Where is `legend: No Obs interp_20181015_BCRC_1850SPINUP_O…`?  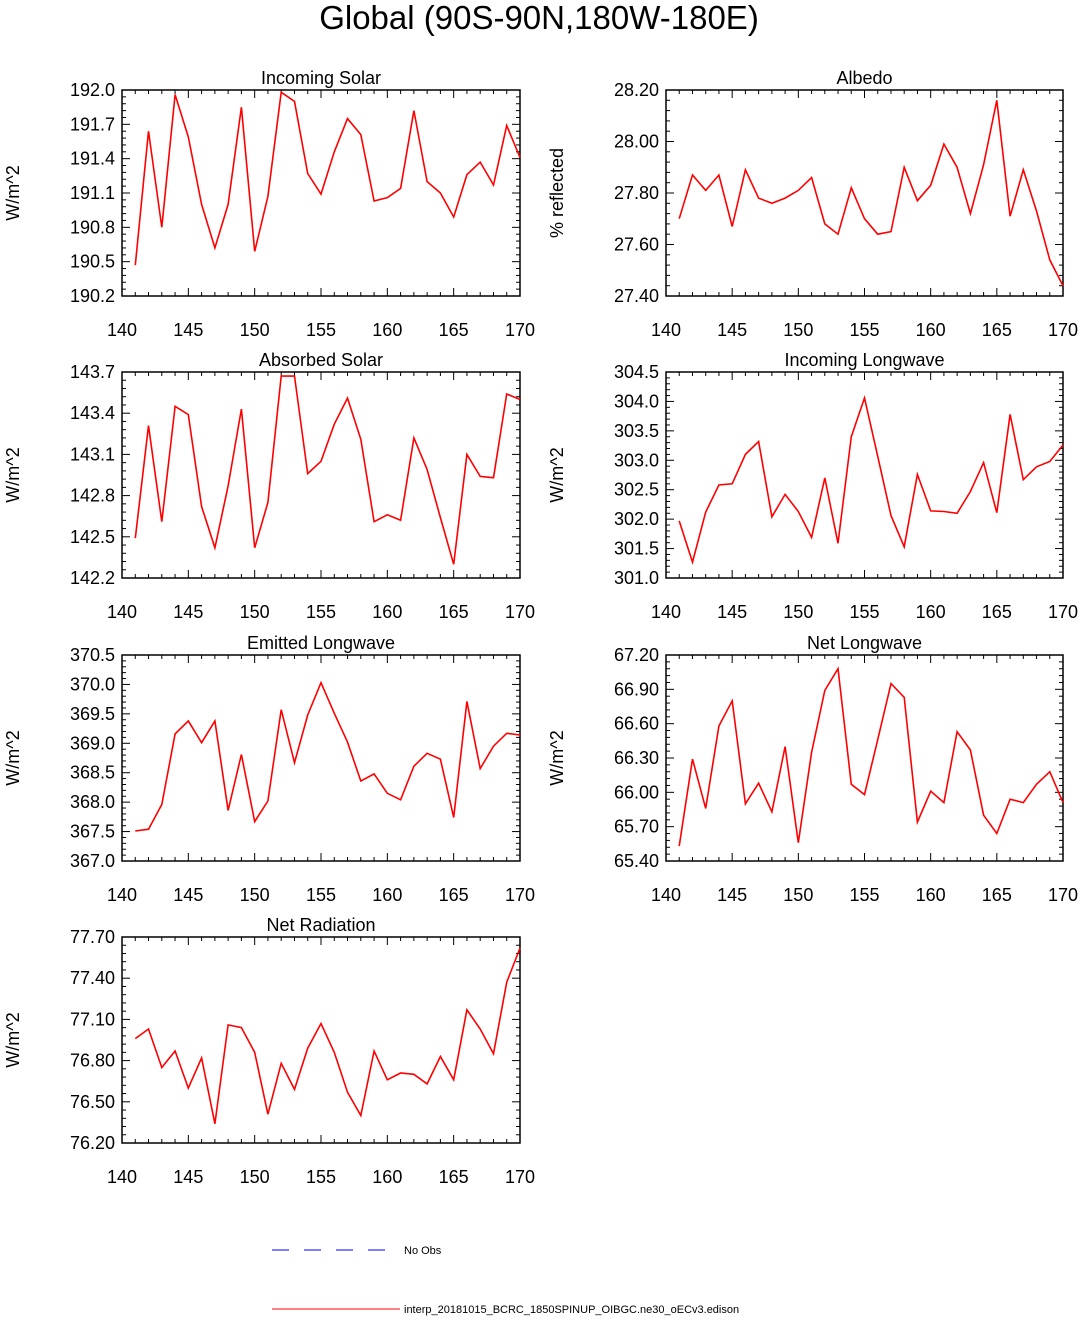 legend: No Obs interp_20181015_BCRC_1850SPINUP_O… is located at coordinates (505, 1280).